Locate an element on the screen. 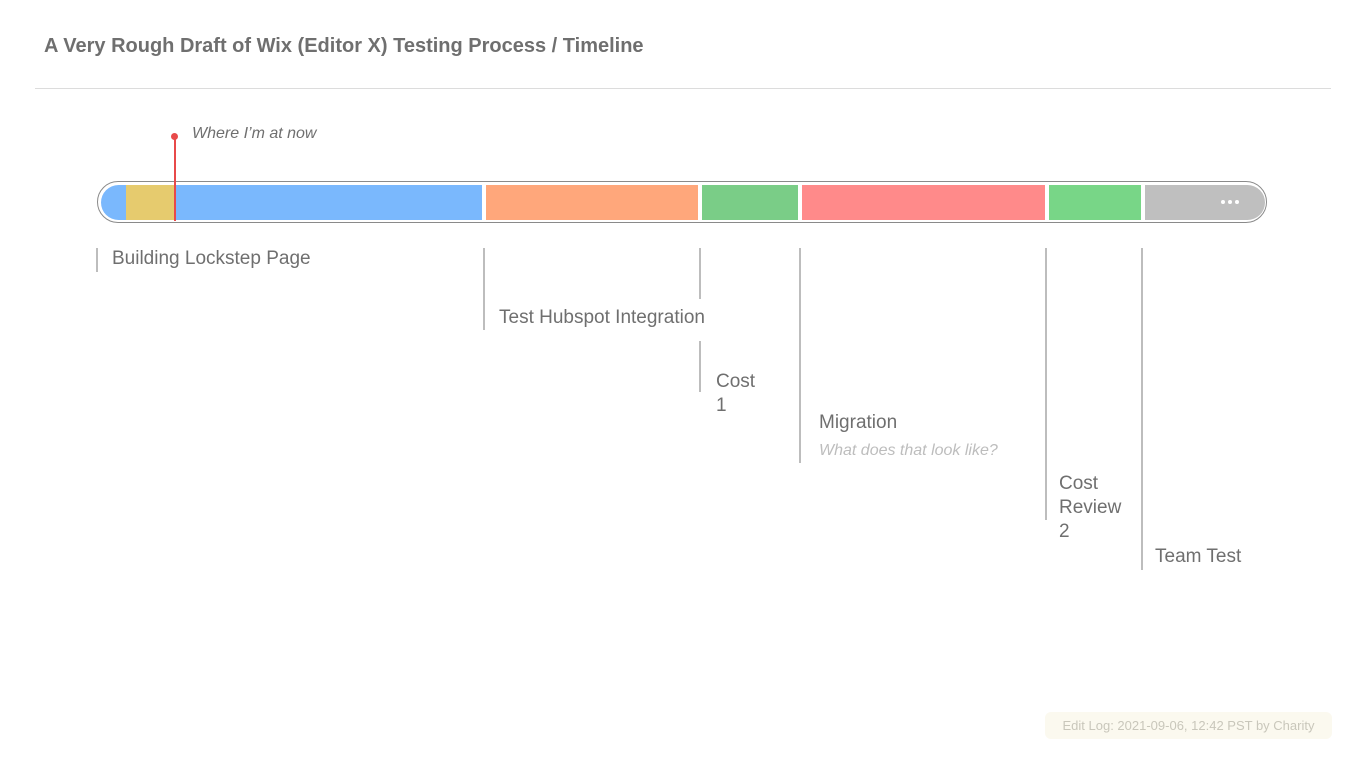 The image size is (1366, 768). ellipsis-icon is located at coordinates (1230, 202).